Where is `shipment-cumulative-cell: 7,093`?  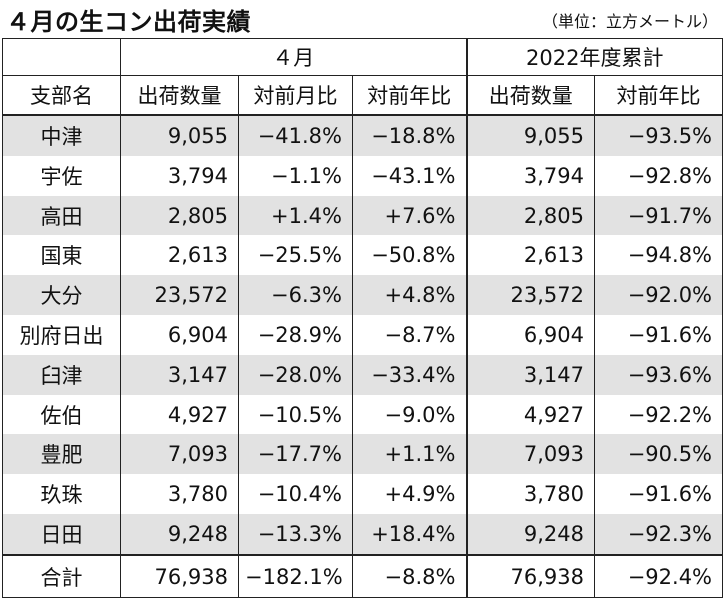 shipment-cumulative-cell: 7,093 is located at coordinates (530, 454).